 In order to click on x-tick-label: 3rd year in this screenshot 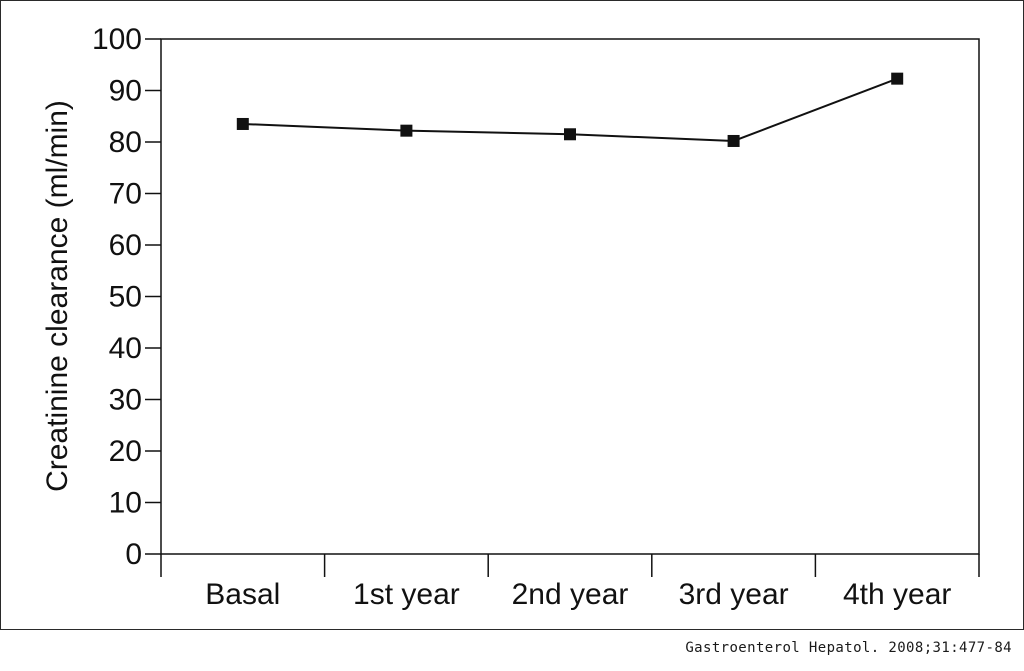, I will do `click(734, 594)`.